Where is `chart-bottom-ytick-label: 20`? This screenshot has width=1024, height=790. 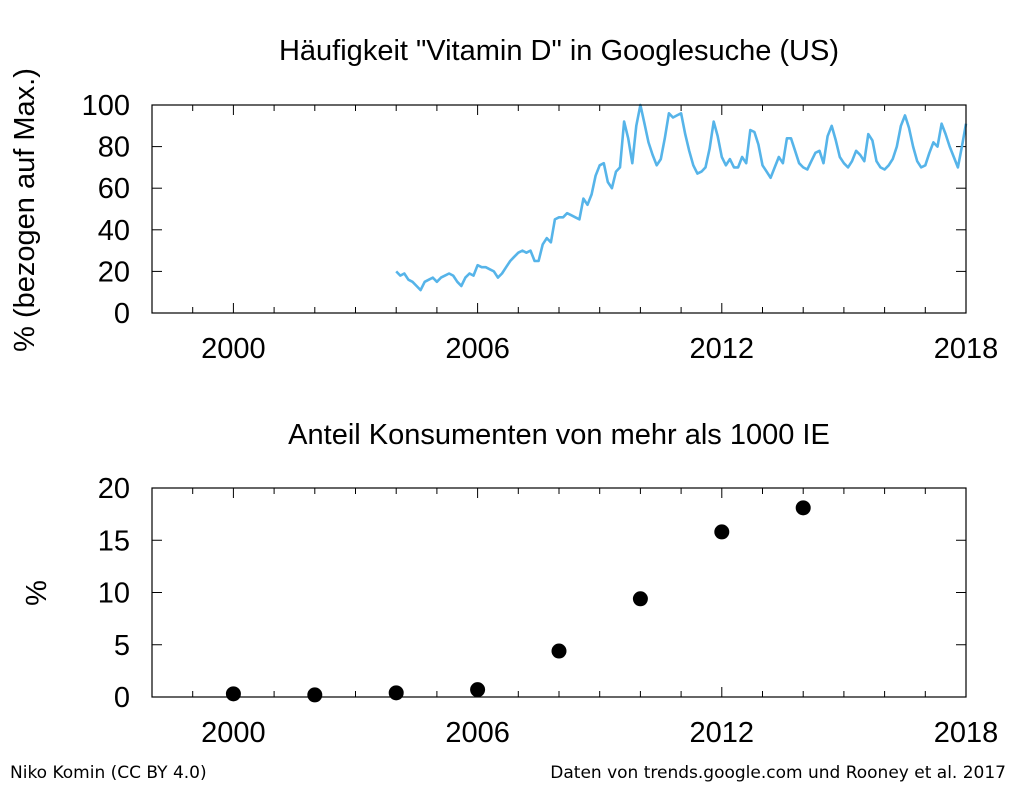 chart-bottom-ytick-label: 20 is located at coordinates (114, 489).